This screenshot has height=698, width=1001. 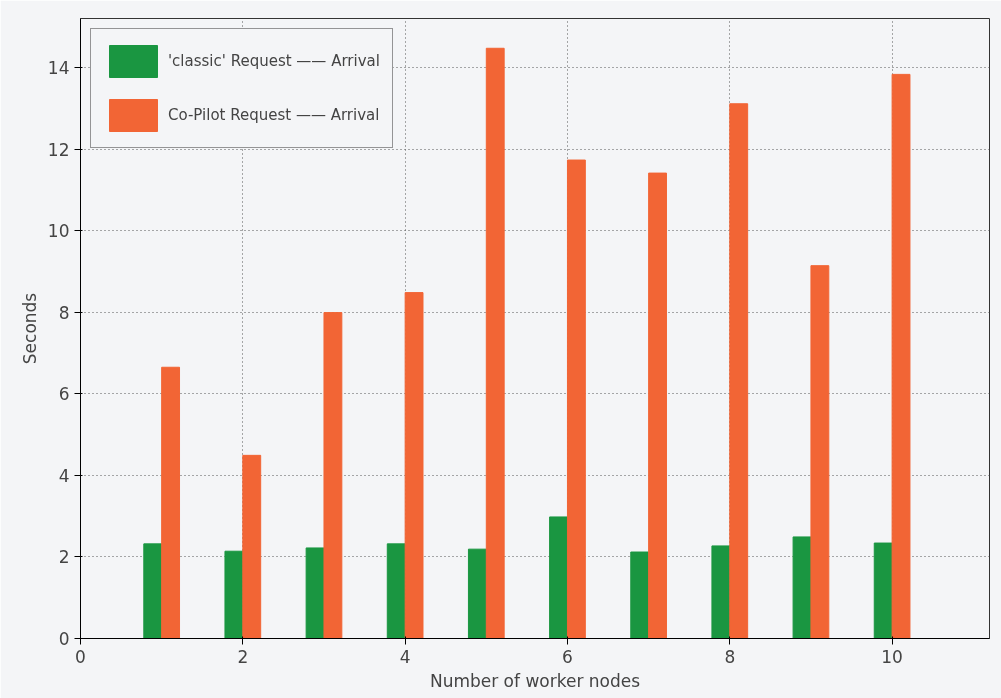 I want to click on y-tick-label: 0, so click(x=64, y=639).